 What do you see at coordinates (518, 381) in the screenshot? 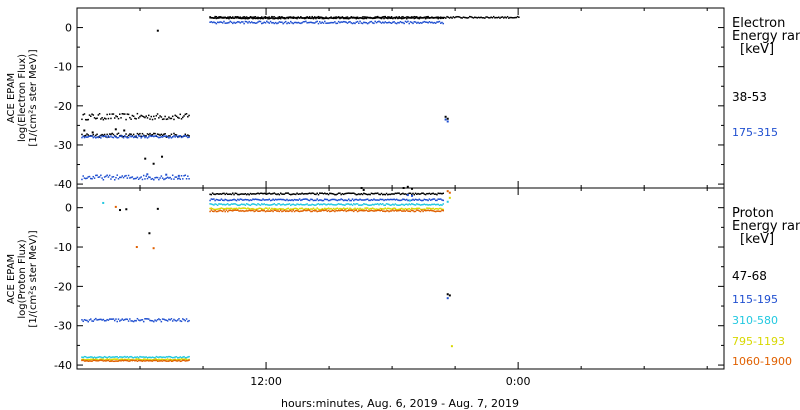
I see `x-tick-label: 0:00` at bounding box center [518, 381].